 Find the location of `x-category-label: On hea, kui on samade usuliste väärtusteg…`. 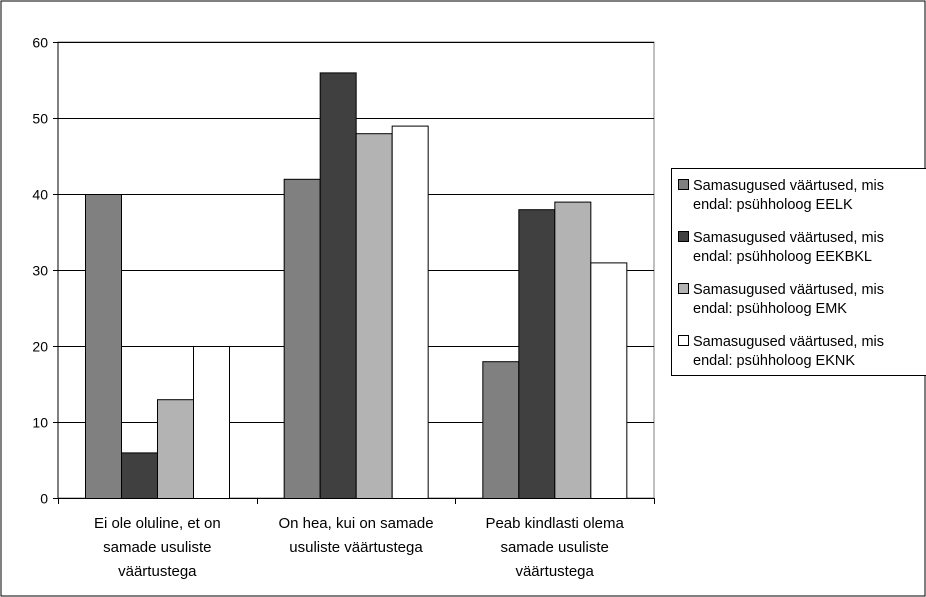

x-category-label: On hea, kui on samade usuliste väärtusteg… is located at coordinates (355, 535).